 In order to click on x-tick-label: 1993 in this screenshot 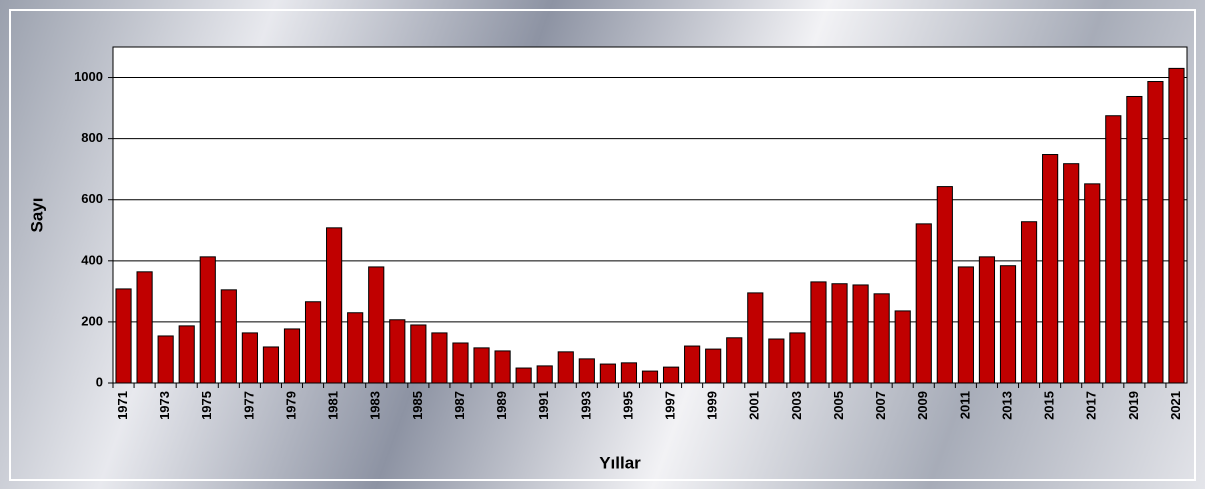, I will do `click(585, 405)`.